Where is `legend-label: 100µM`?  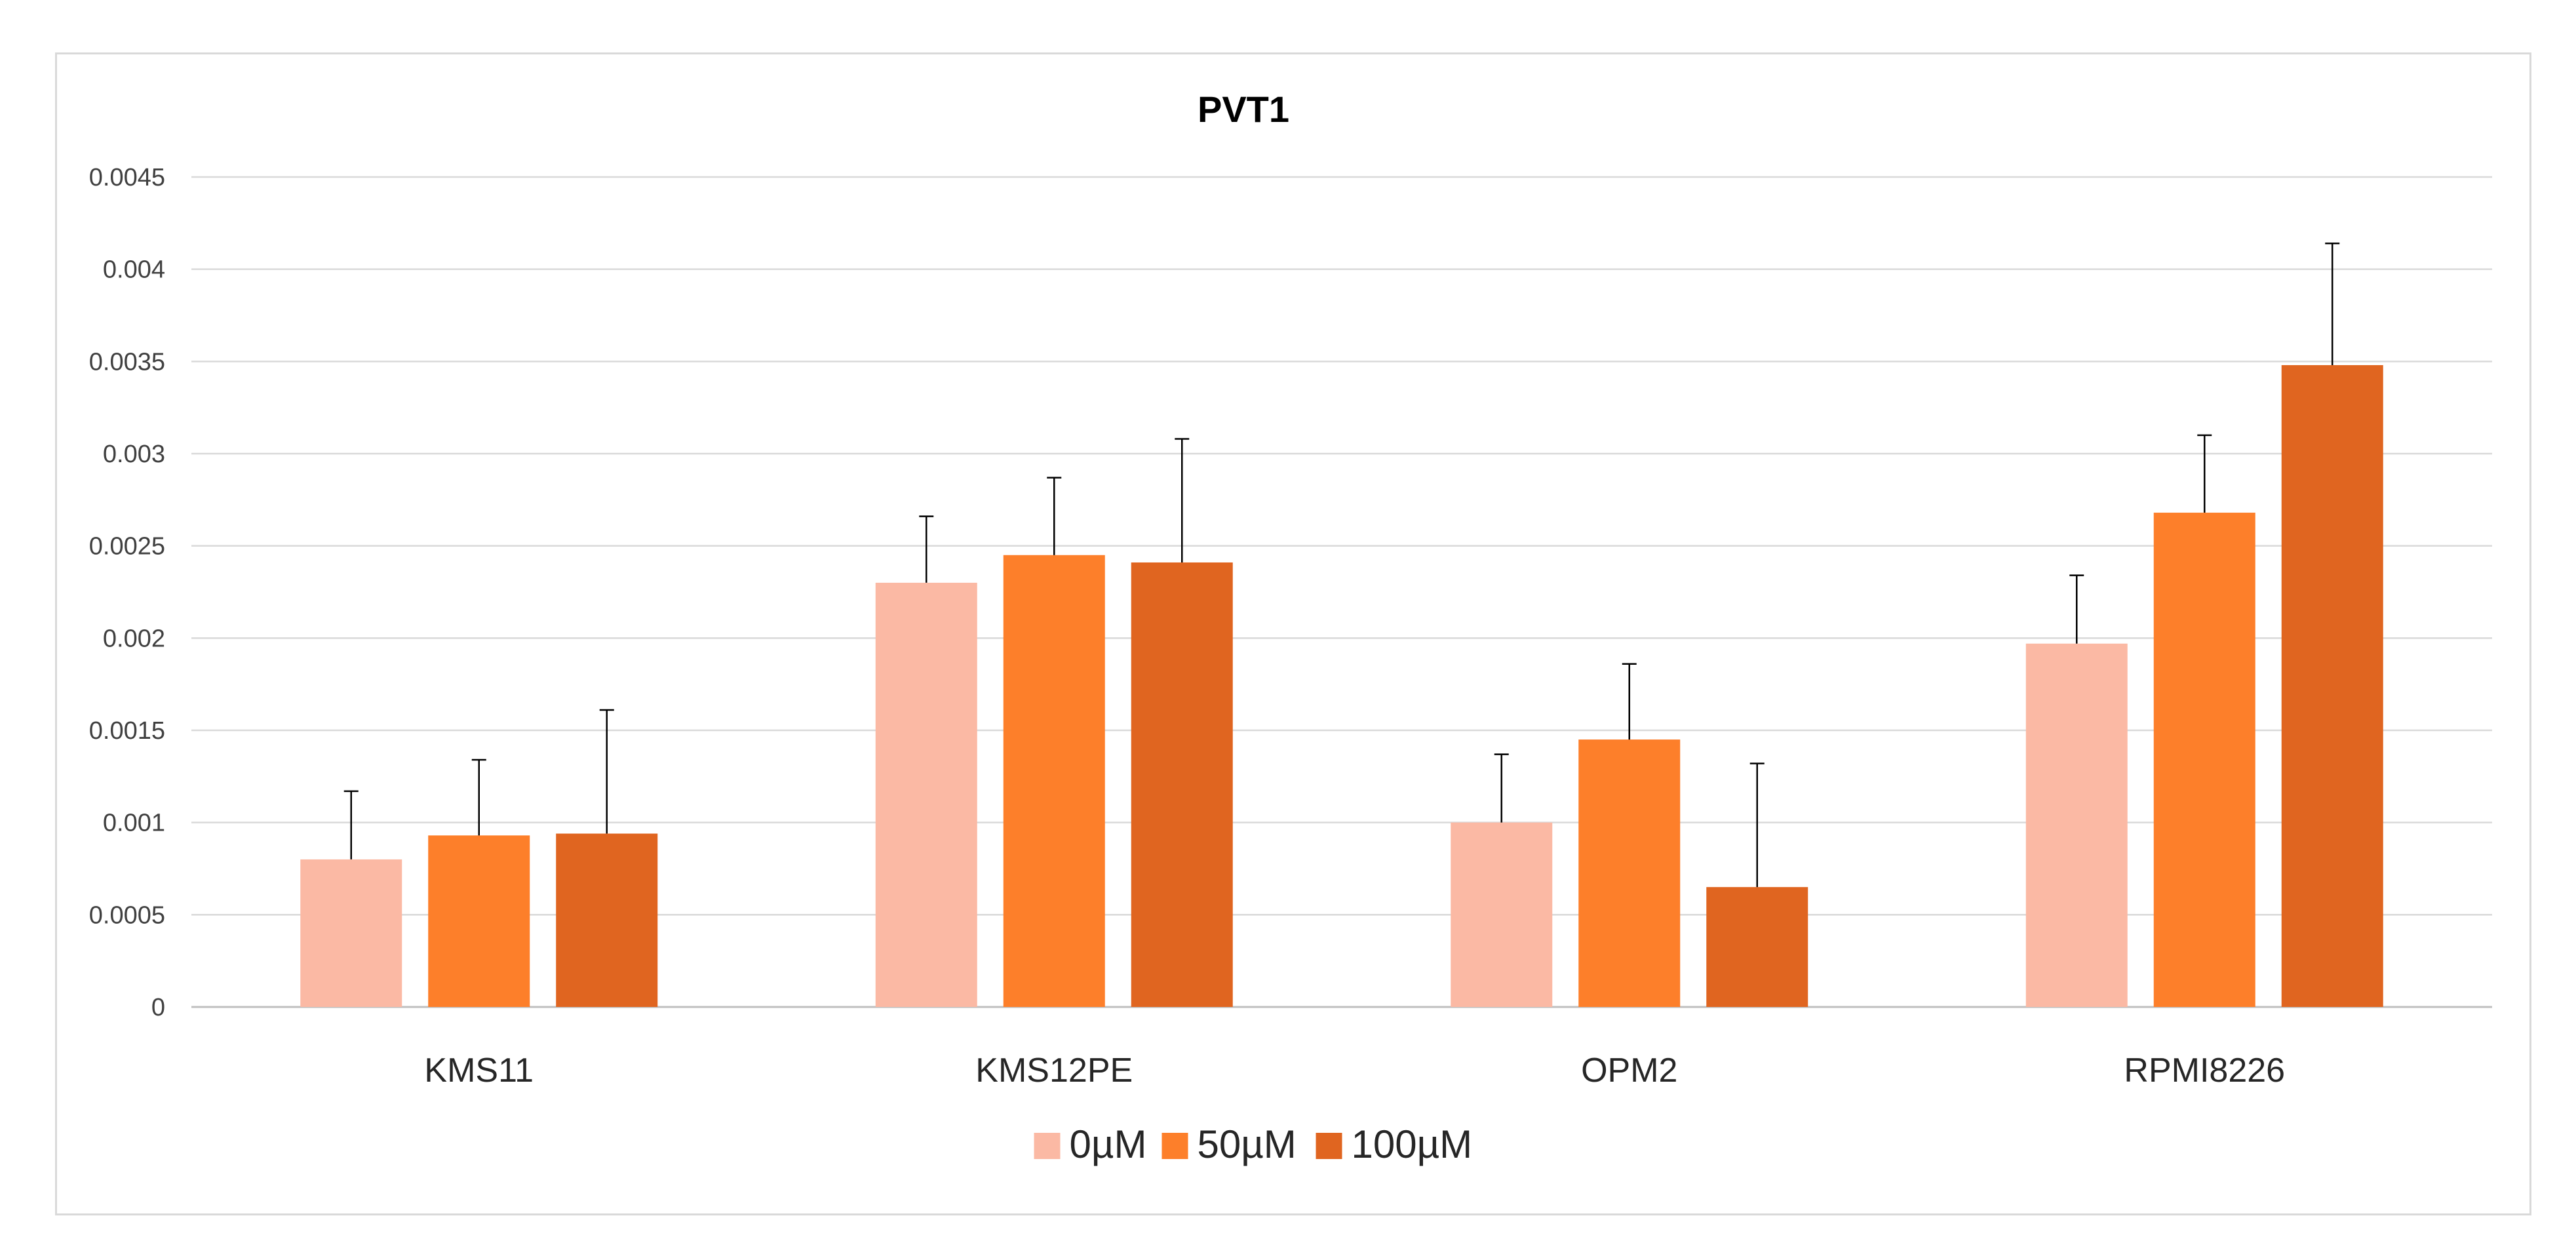
legend-label: 100µM is located at coordinates (1412, 1144).